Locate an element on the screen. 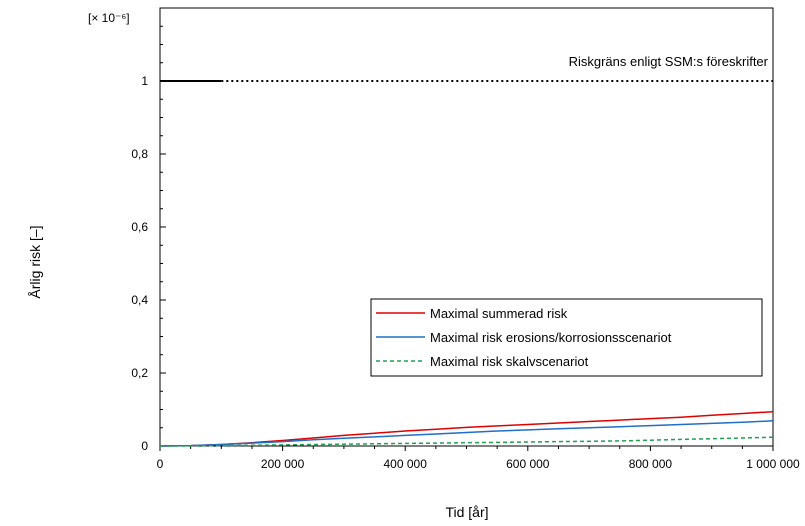 The height and width of the screenshot is (526, 805). y-tick-label: 0,4 is located at coordinates (139, 300).